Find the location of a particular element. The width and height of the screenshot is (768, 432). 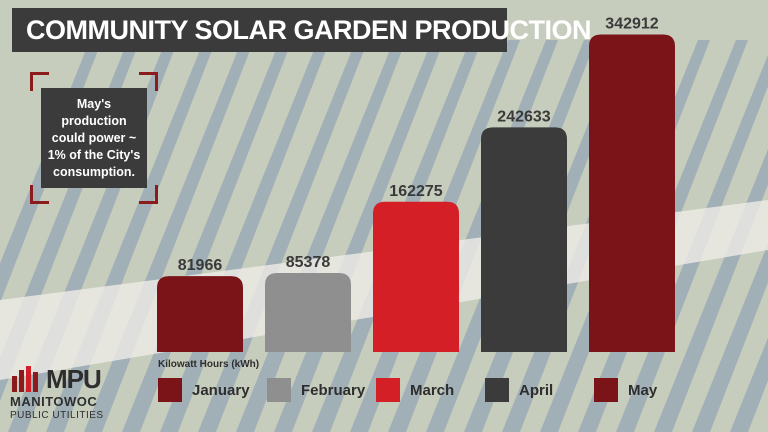

legend-item-march: March is located at coordinates (415, 390).